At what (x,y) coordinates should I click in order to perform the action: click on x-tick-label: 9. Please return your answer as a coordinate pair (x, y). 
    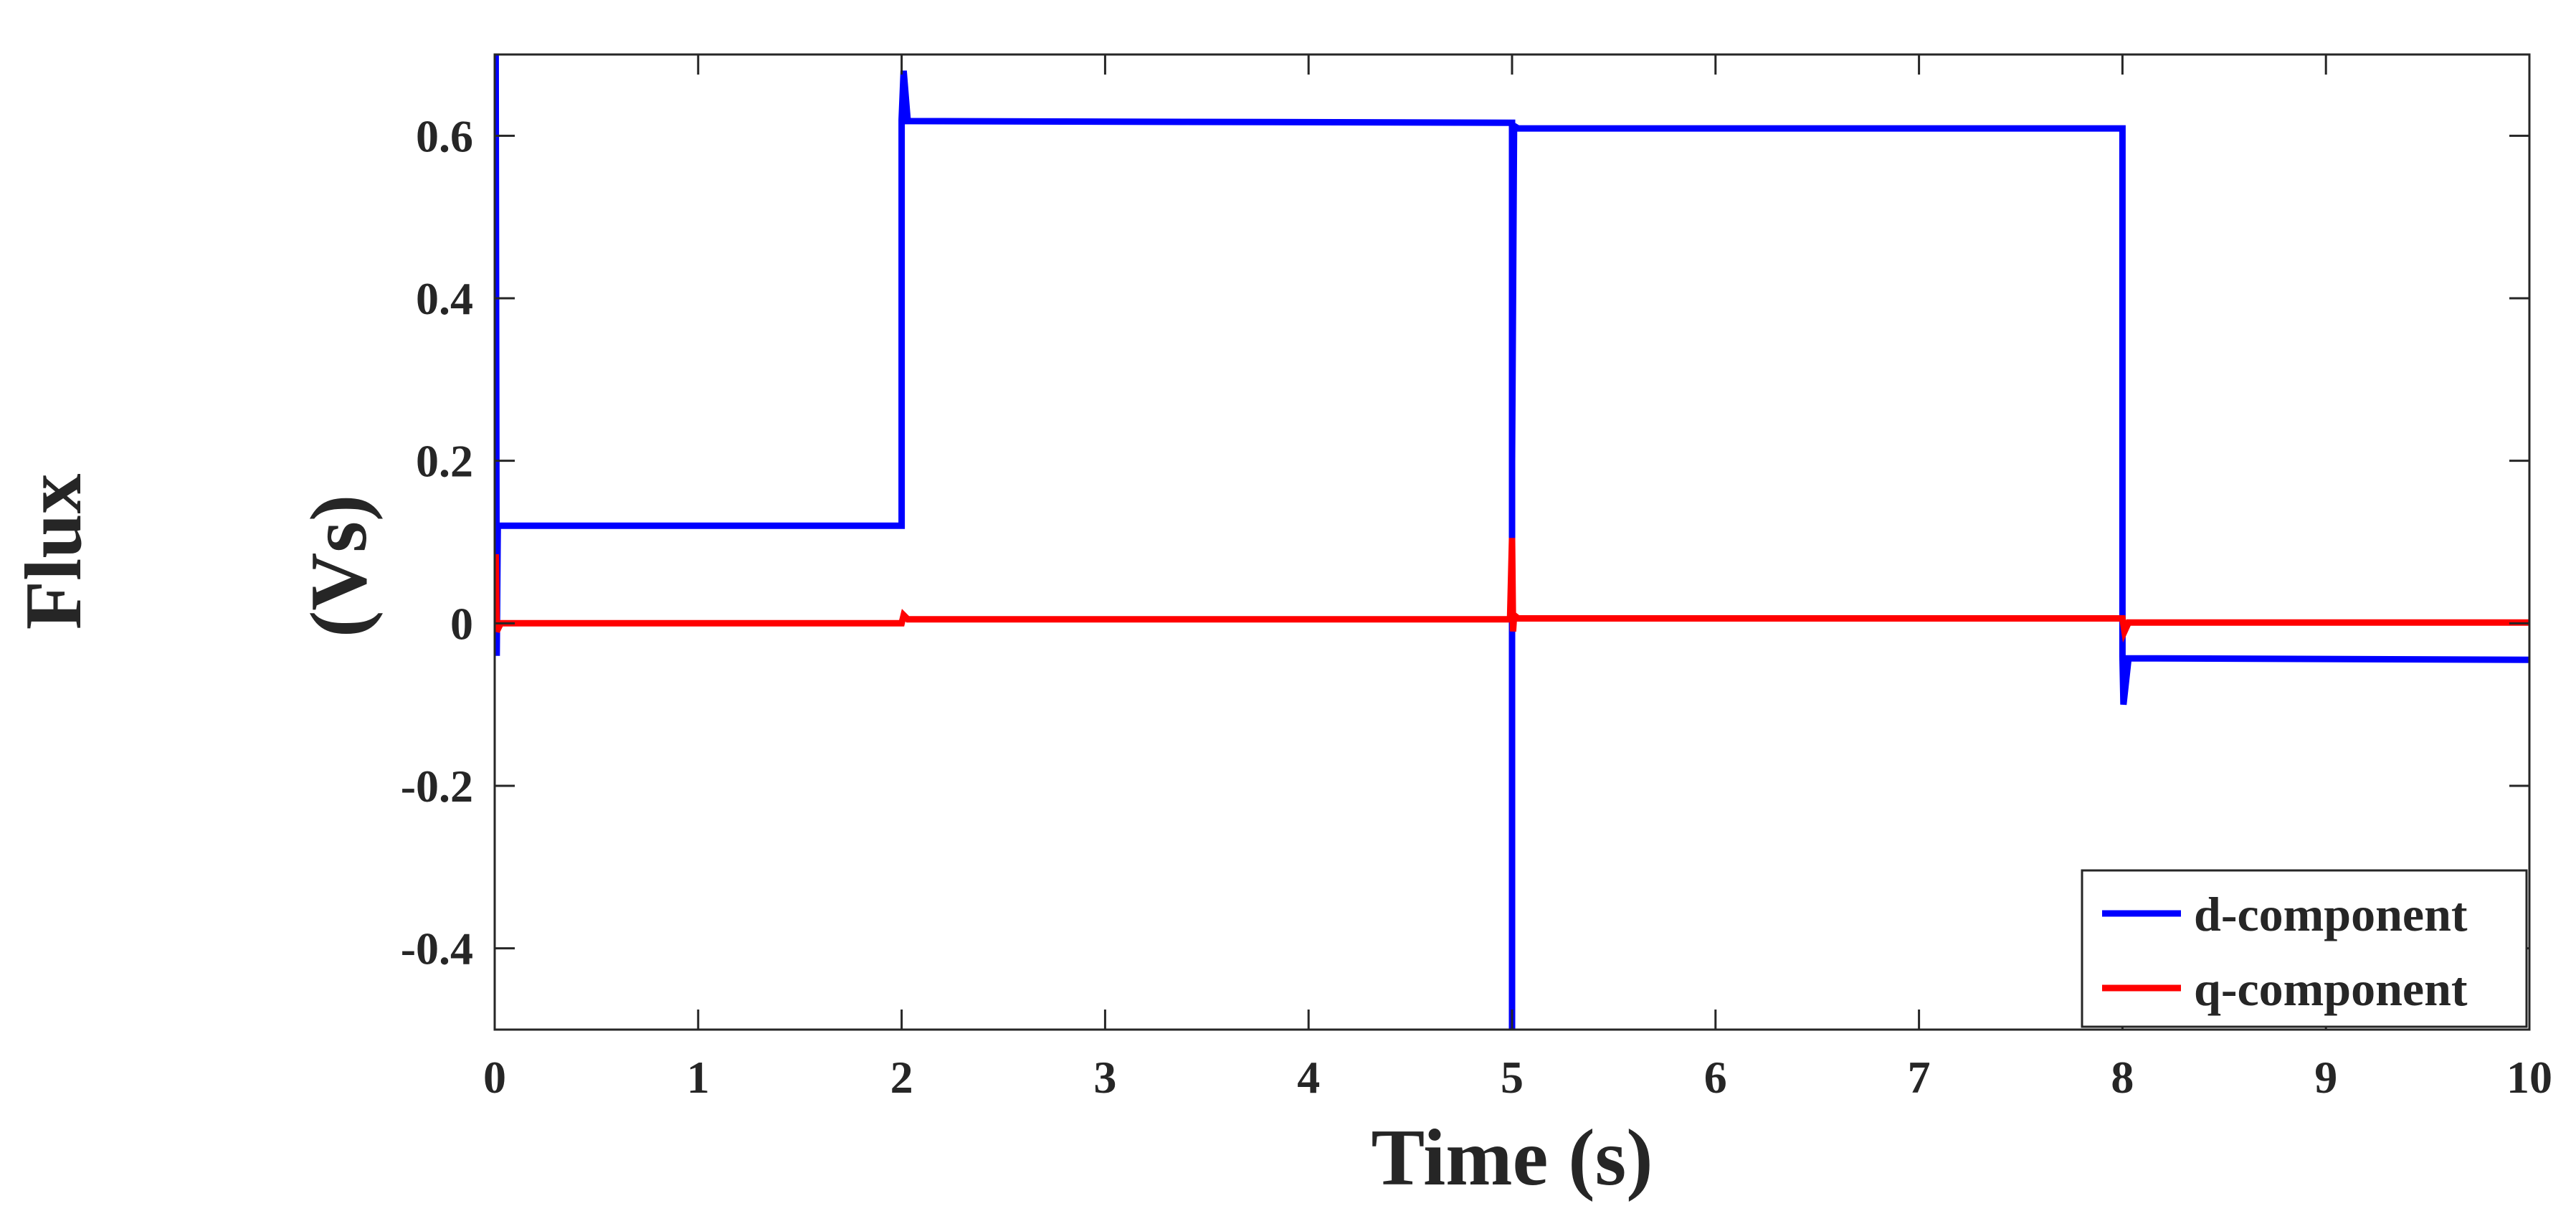
    Looking at the image, I should click on (2325, 1077).